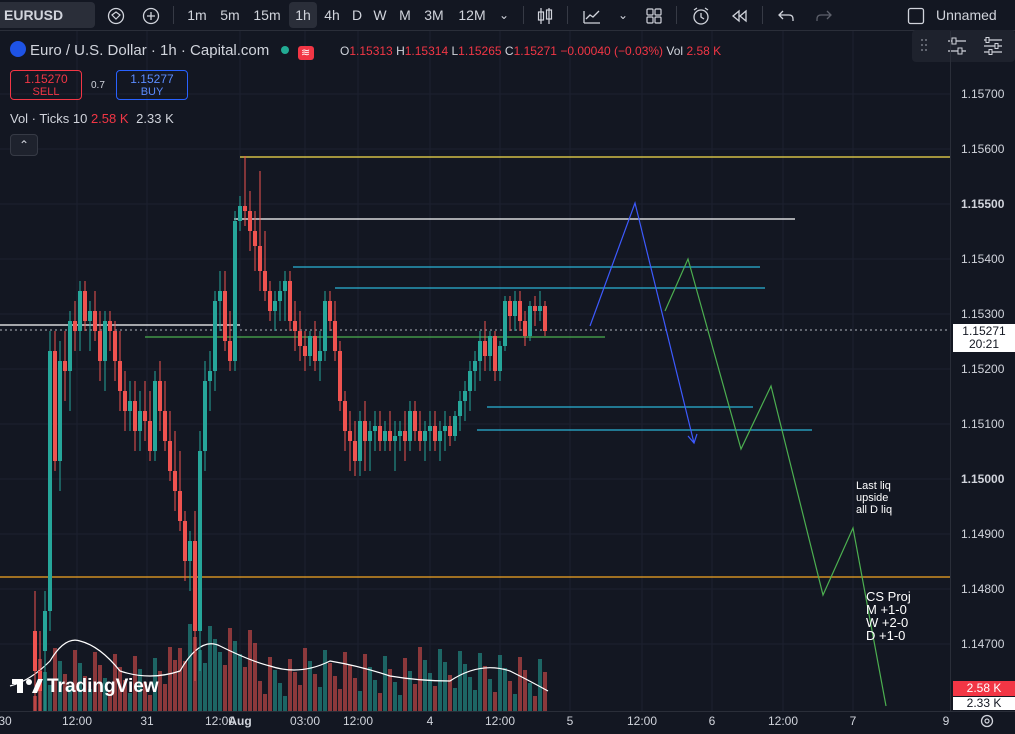 The image size is (1015, 734). What do you see at coordinates (957, 48) in the screenshot?
I see `settings-sliders-icon` at bounding box center [957, 48].